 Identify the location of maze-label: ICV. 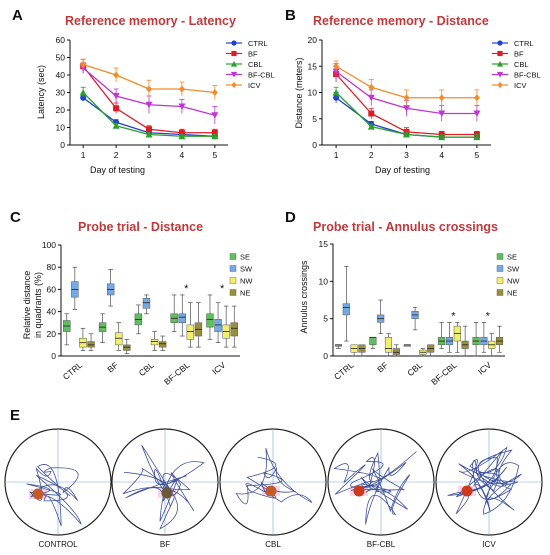
(489, 544).